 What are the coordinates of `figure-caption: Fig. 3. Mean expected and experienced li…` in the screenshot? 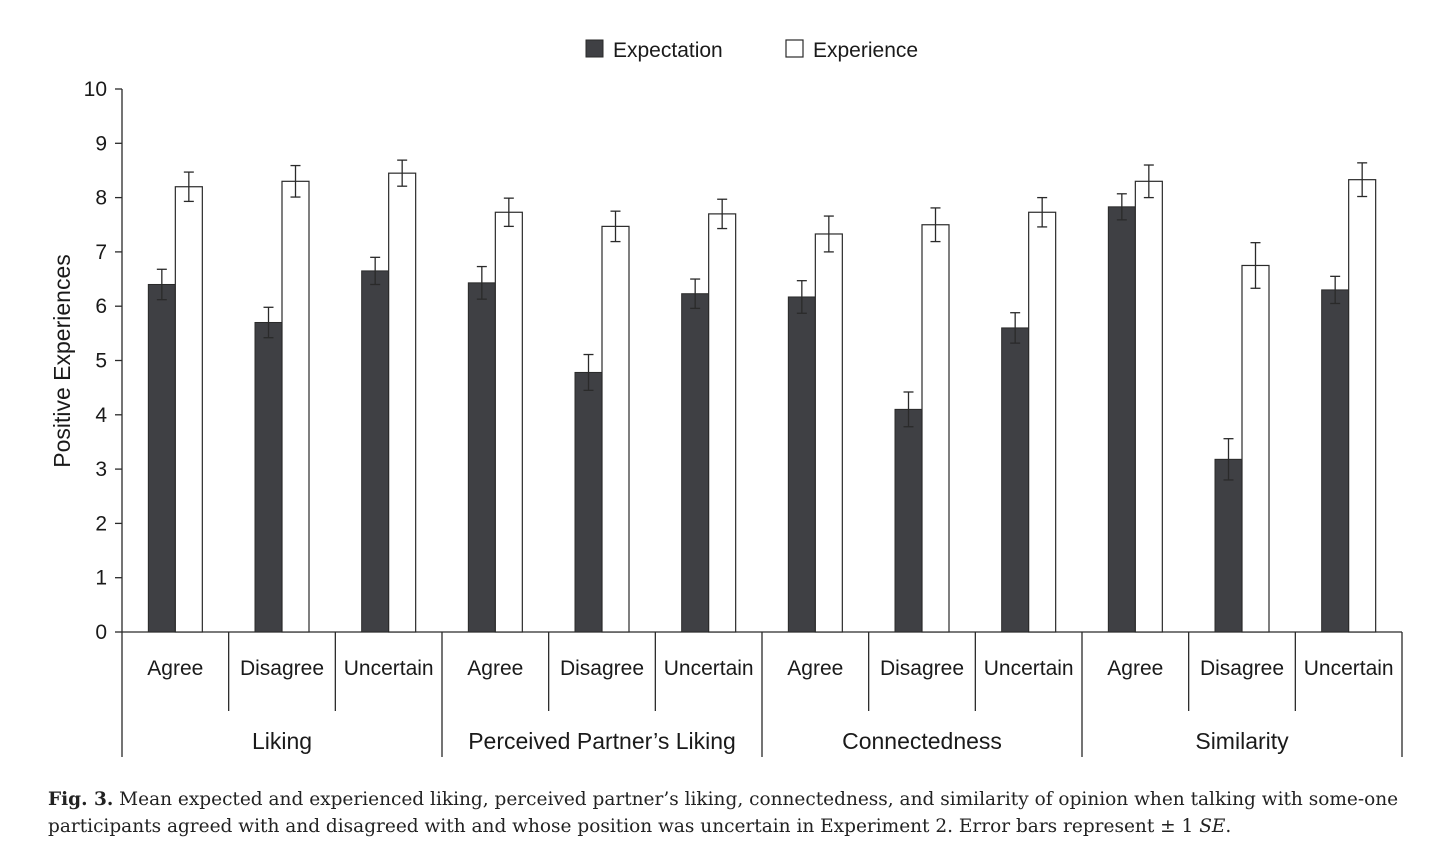 It's located at (728, 813).